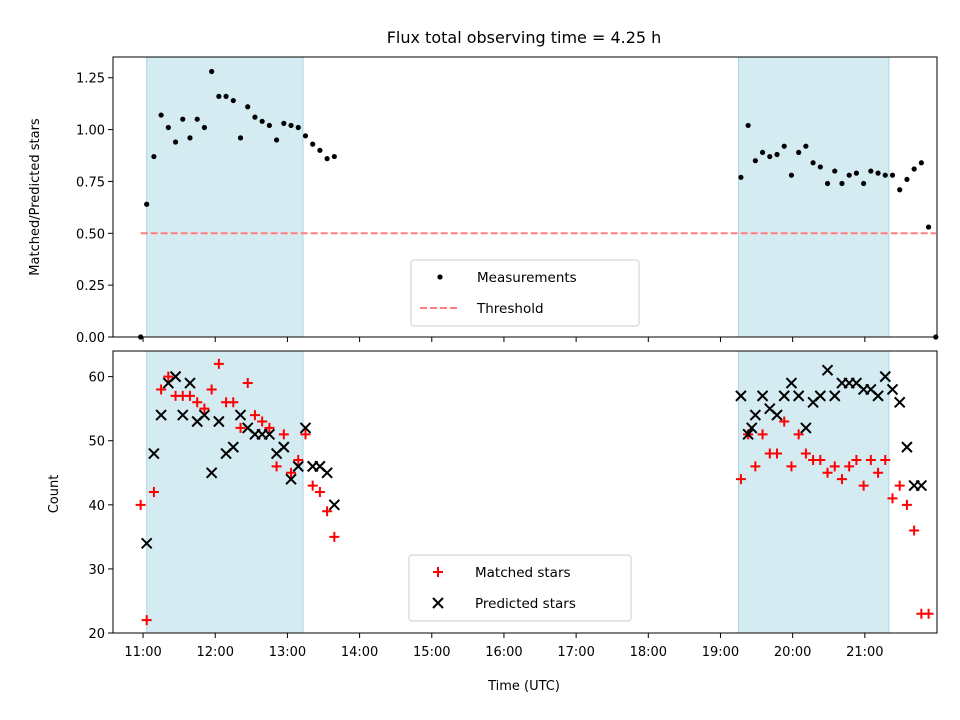  I want to click on x-tick-label: 16:00, so click(503, 652).